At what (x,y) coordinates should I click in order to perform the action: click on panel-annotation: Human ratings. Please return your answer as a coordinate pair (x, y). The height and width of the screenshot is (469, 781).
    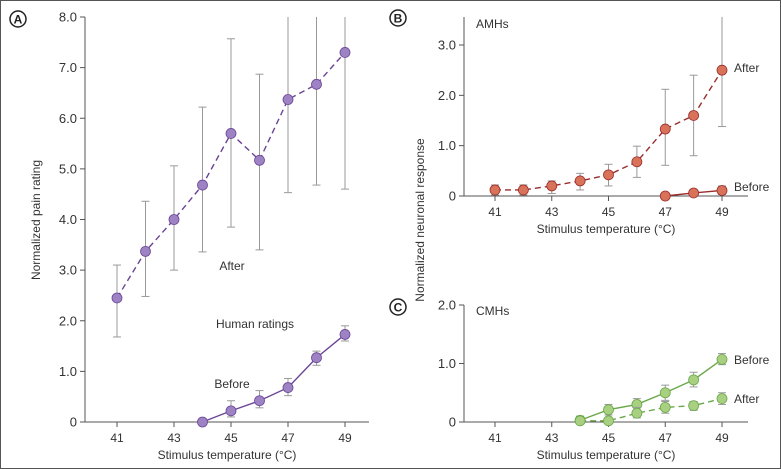
    Looking at the image, I should click on (255, 324).